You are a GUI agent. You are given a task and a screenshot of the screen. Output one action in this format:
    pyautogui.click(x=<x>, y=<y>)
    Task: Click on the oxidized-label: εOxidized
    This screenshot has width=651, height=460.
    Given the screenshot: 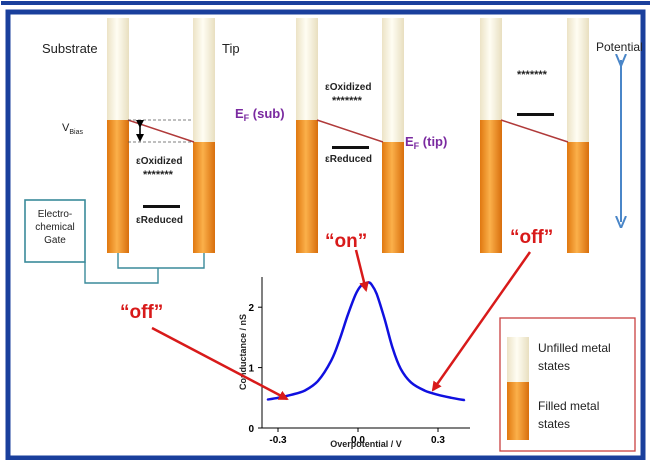 What is the action you would take?
    pyautogui.click(x=159, y=161)
    